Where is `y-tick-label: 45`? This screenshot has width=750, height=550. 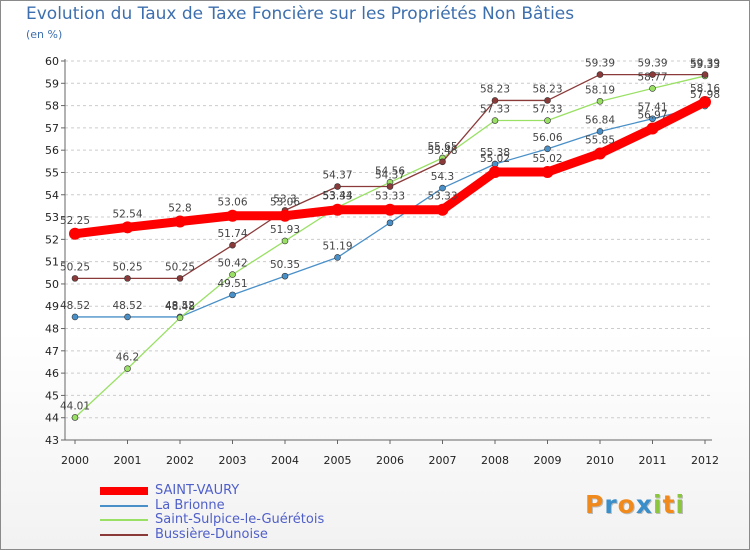 y-tick-label: 45 is located at coordinates (52, 395).